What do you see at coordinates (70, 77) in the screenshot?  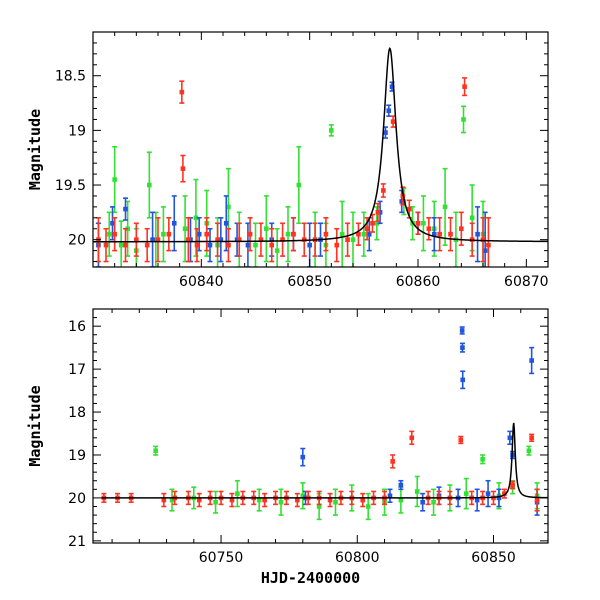 I see `y-tick-label: 18.5` at bounding box center [70, 77].